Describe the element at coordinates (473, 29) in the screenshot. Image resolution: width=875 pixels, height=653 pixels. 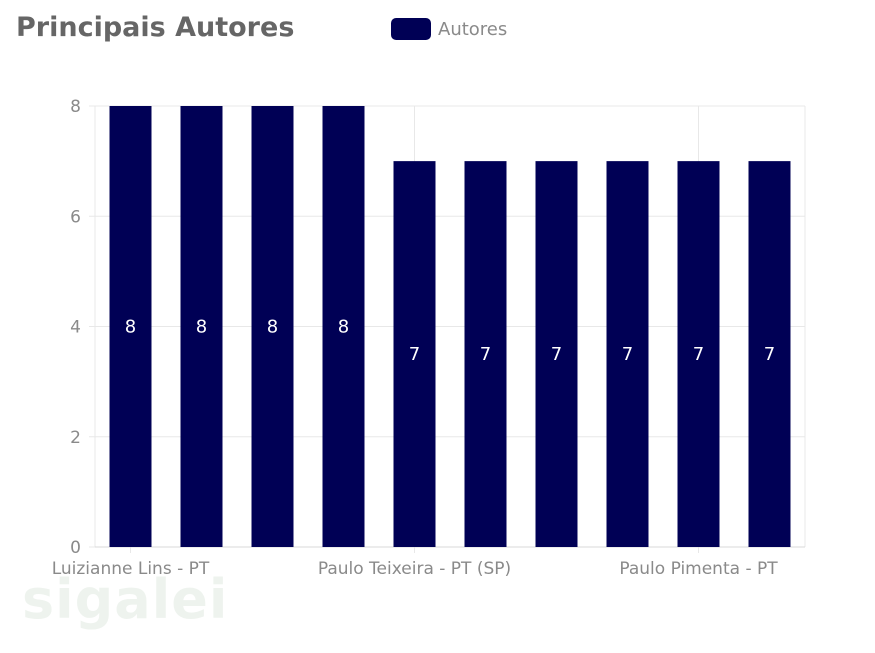
I see `legend-label: Autores` at that location.